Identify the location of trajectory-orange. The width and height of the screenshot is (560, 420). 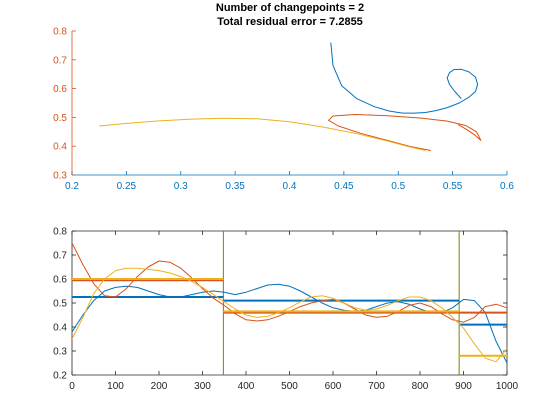
(405, 132).